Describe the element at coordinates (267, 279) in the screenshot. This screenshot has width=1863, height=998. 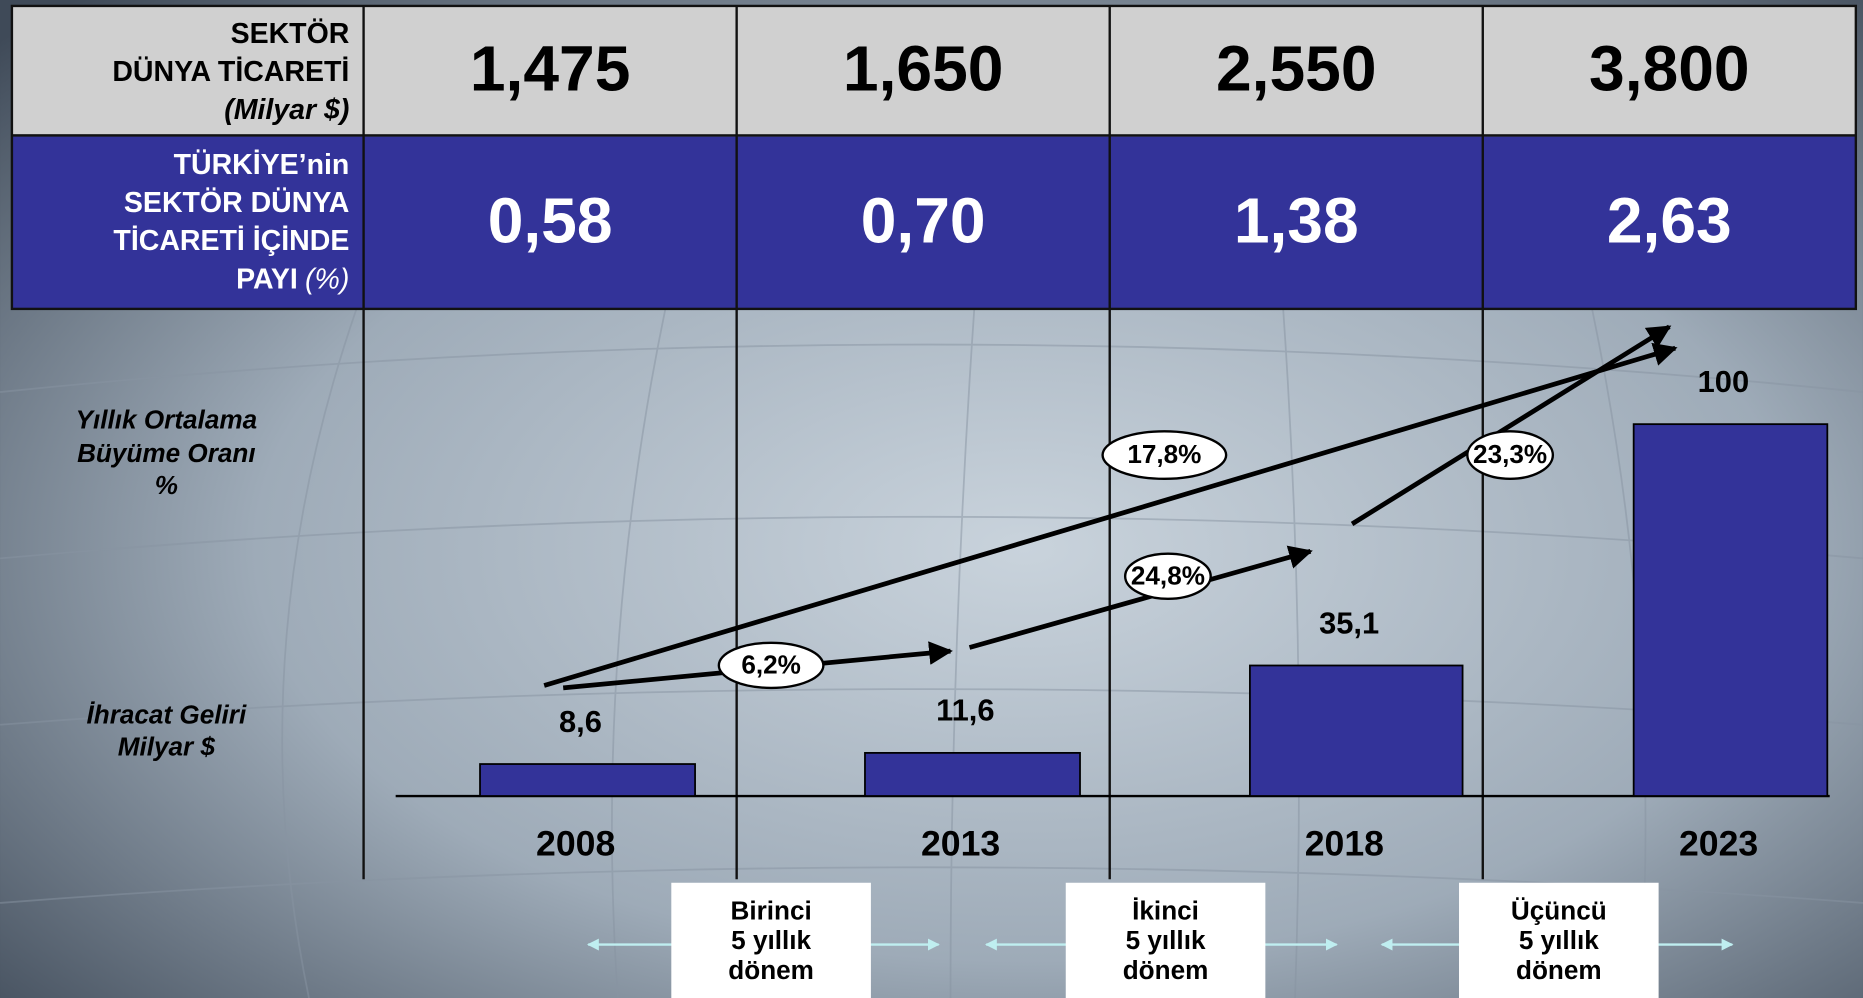
I see `row-label-line: PAYI` at that location.